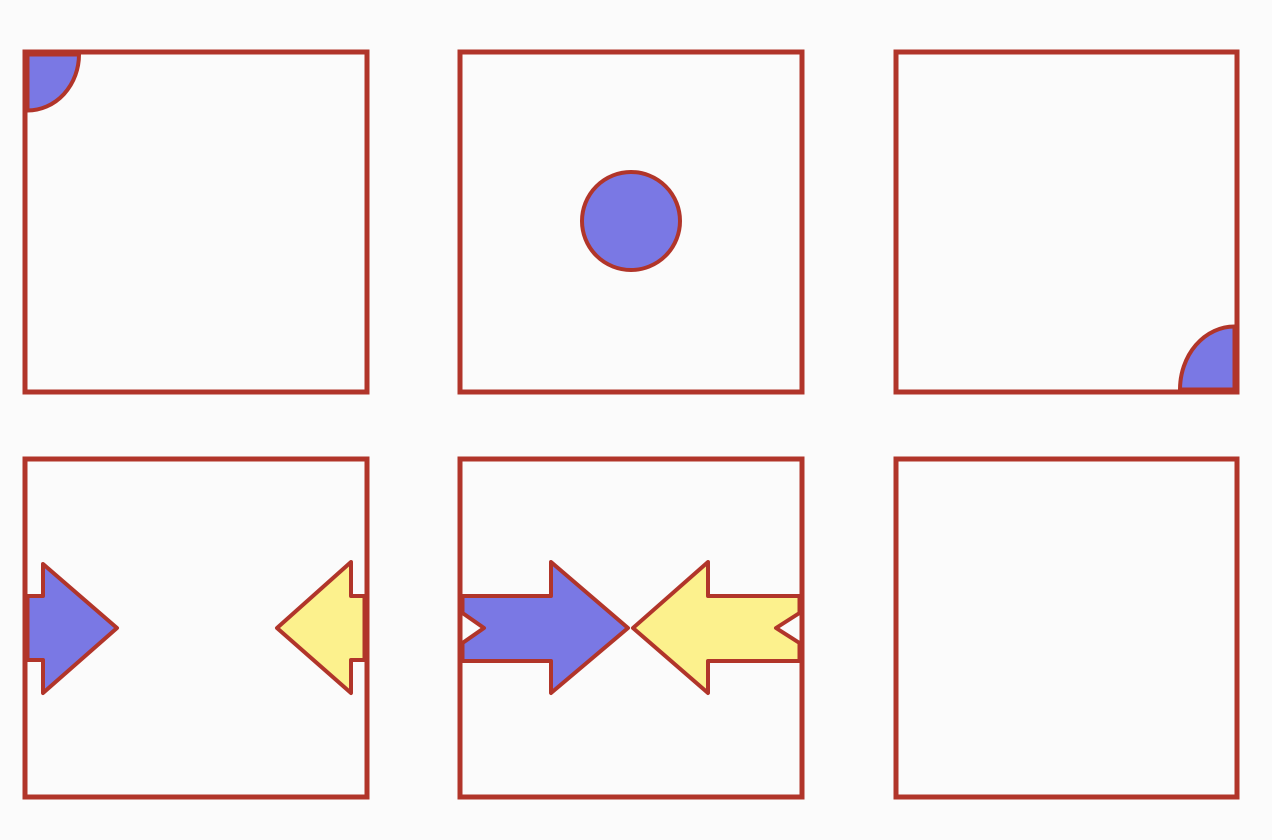 This screenshot has width=1272, height=840. I want to click on blue-arrow-right-long-shape, so click(545, 627).